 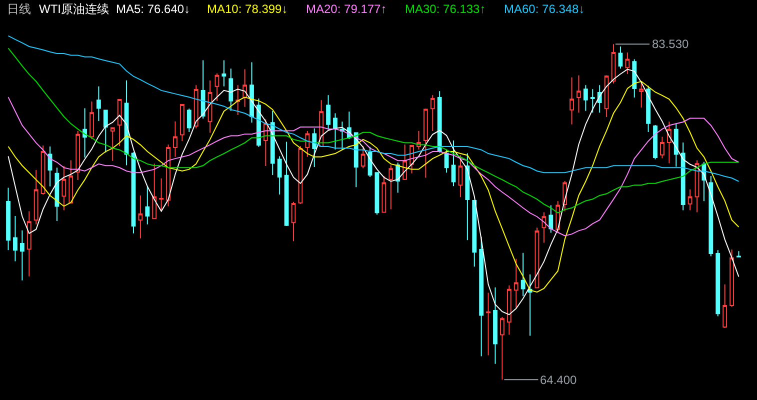 What do you see at coordinates (544, 9) in the screenshot?
I see `text: MA60: 76.348↓` at bounding box center [544, 9].